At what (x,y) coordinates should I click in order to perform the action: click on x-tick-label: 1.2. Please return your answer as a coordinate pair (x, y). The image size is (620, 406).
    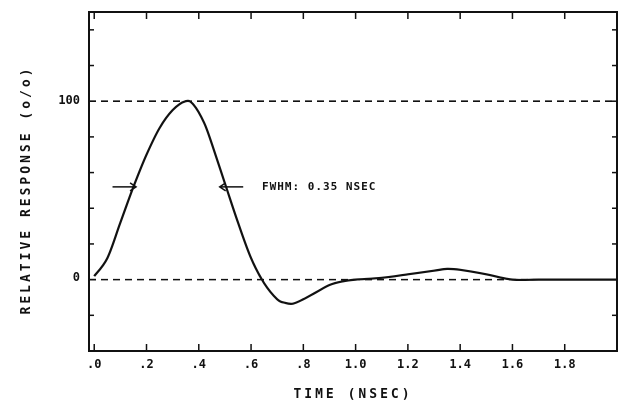
    Looking at the image, I should click on (408, 364).